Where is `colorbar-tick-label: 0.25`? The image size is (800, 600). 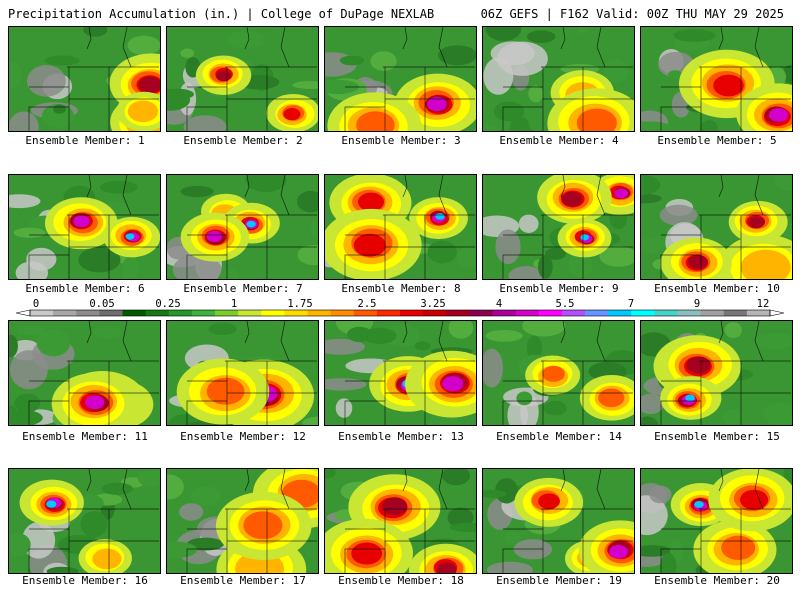
colorbar-tick-label: 0.25 is located at coordinates (168, 304).